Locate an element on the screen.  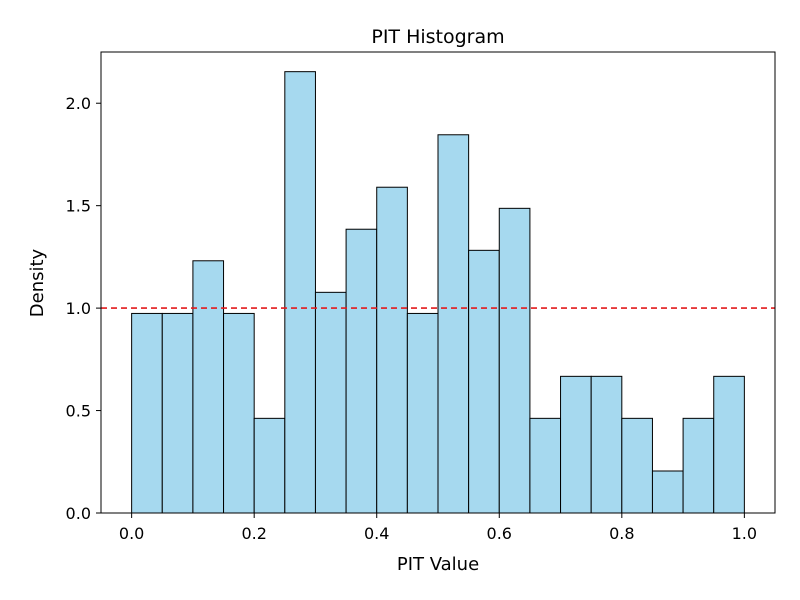
x-tick-label: 0.8 is located at coordinates (621, 533).